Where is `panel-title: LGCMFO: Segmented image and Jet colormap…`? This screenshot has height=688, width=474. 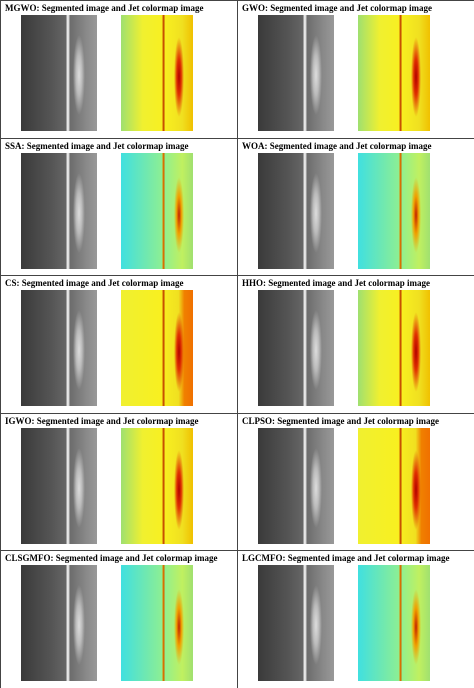
panel-title: LGCMFO: Segmented image and Jet colormap… is located at coordinates (346, 558).